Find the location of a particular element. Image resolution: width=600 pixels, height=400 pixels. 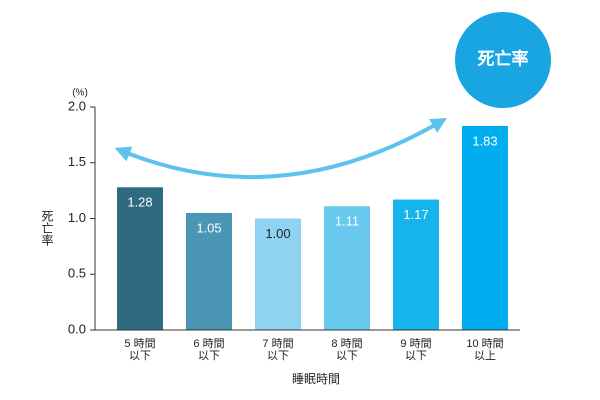

x-axis-title: 睡眠時間 is located at coordinates (316, 379).